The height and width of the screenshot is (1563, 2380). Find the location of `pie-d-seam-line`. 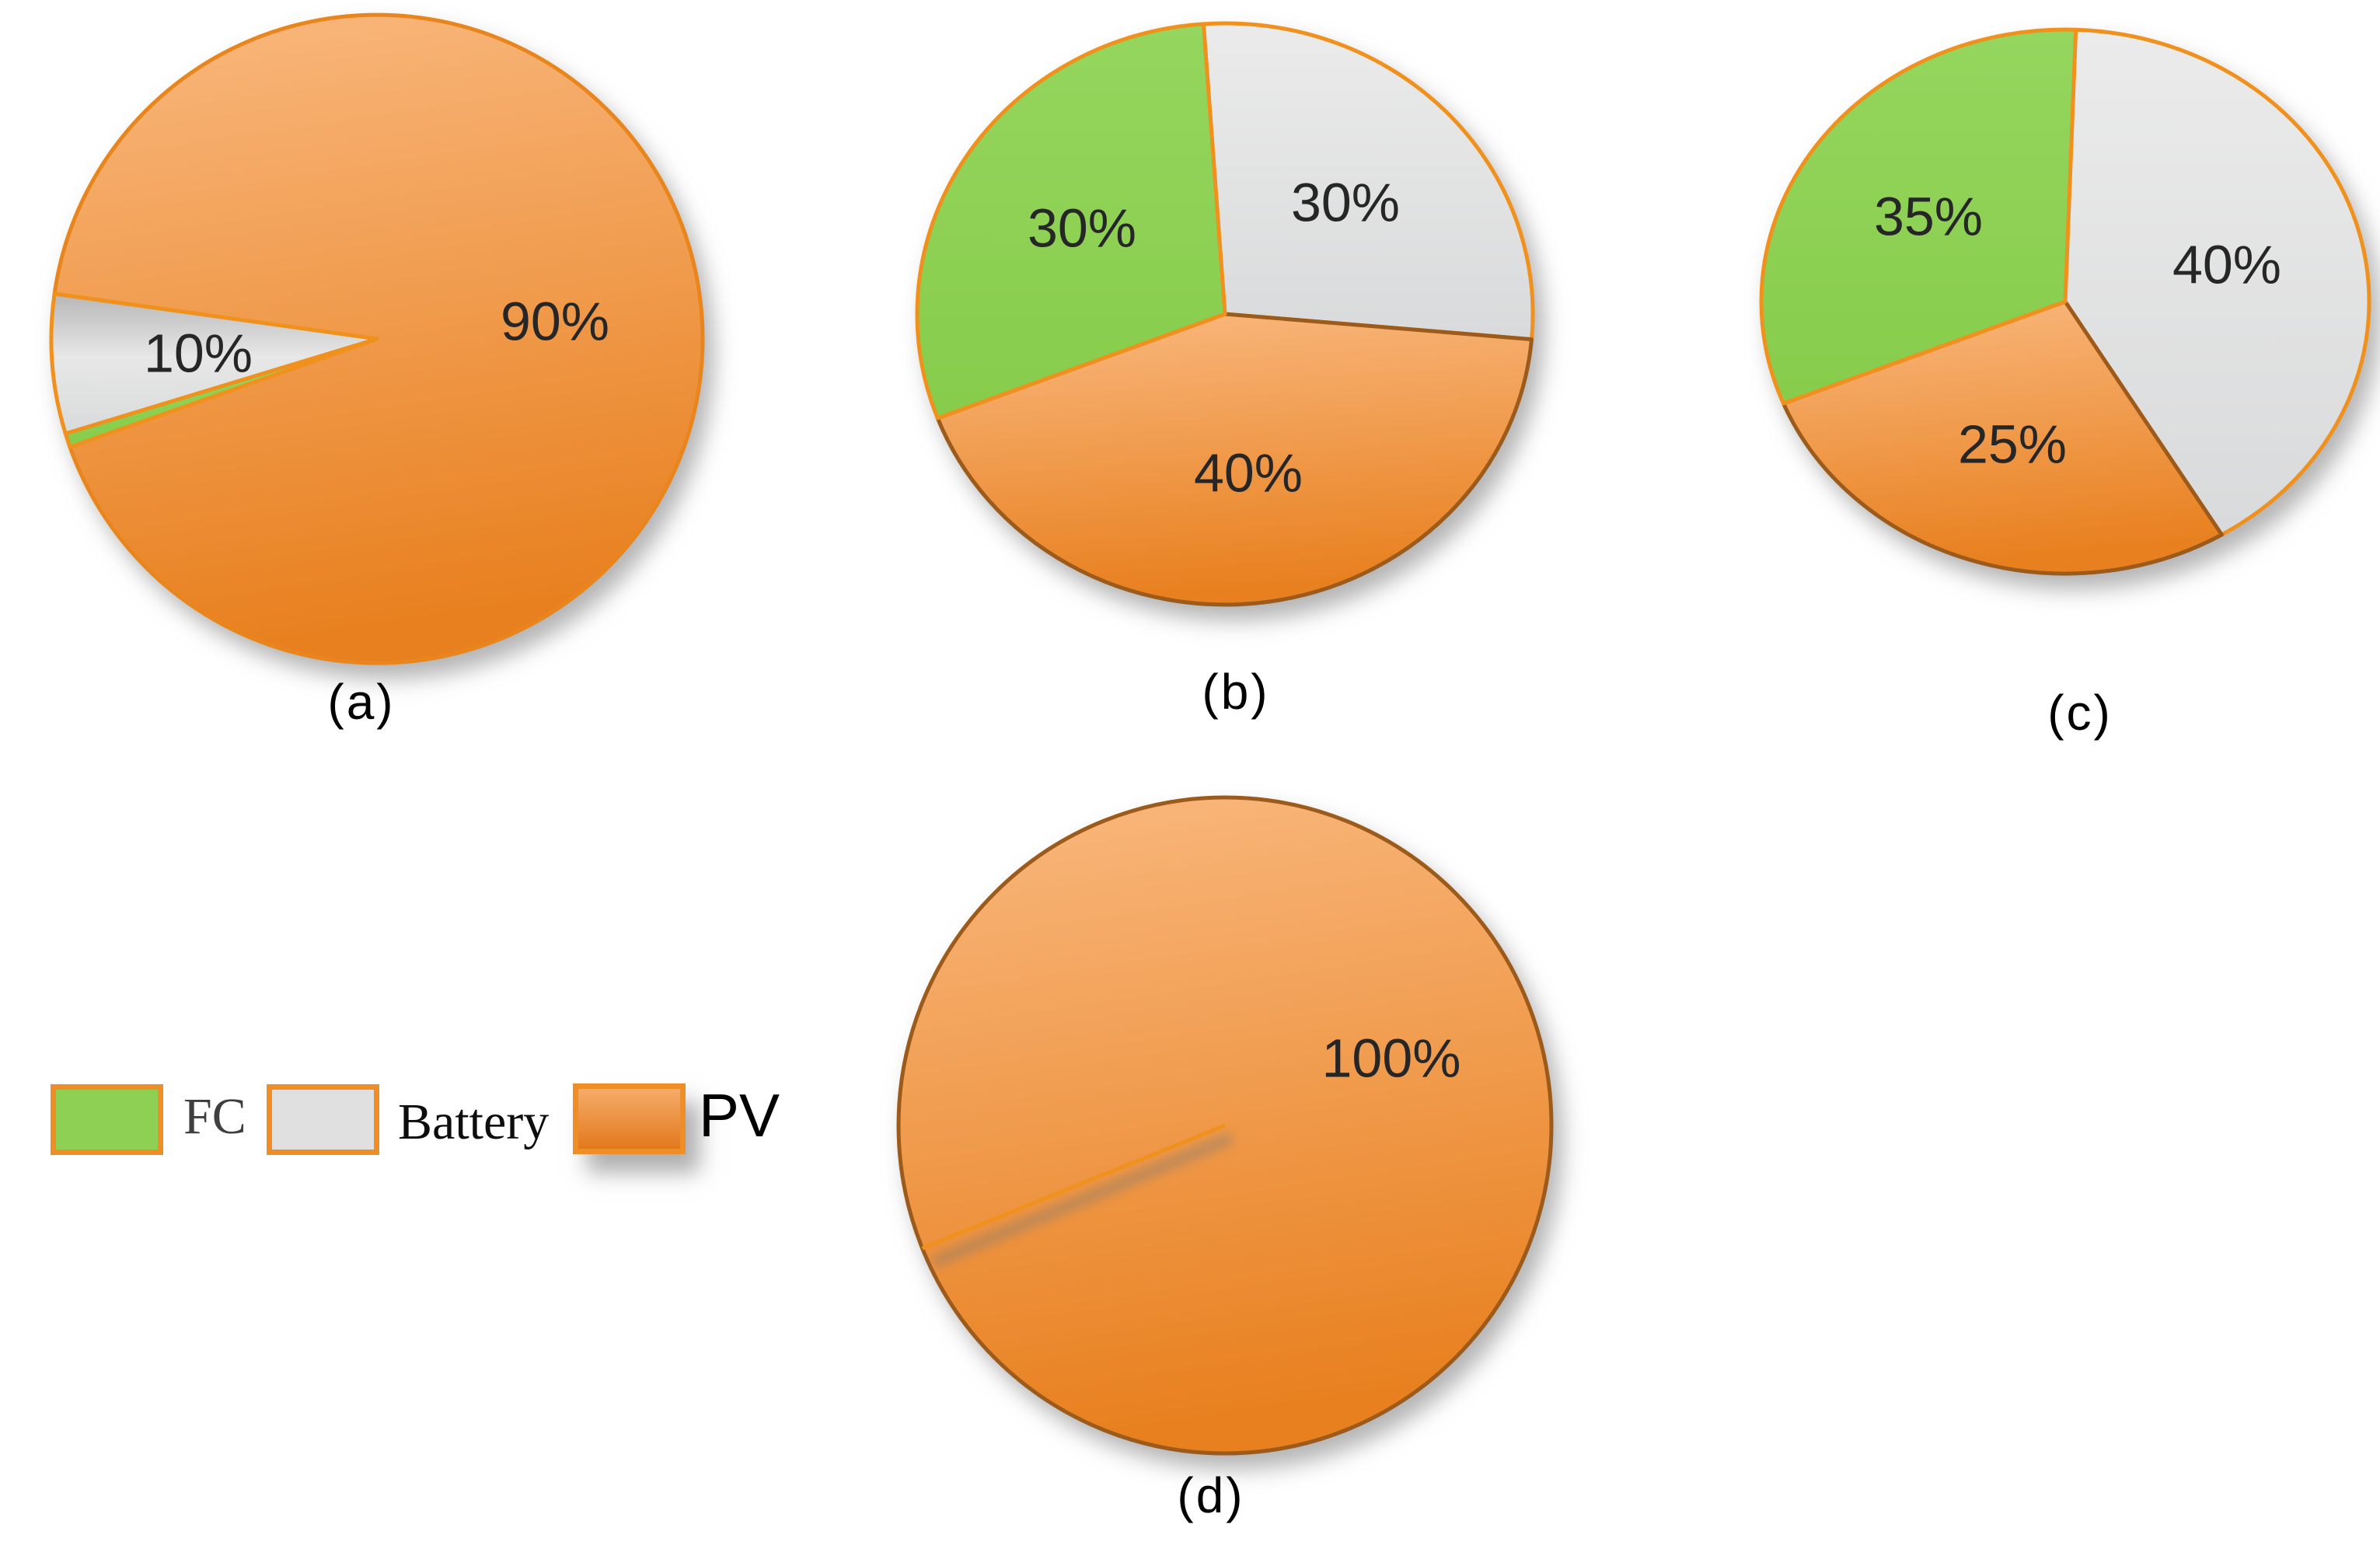

pie-d-seam-line is located at coordinates (1073, 1187).